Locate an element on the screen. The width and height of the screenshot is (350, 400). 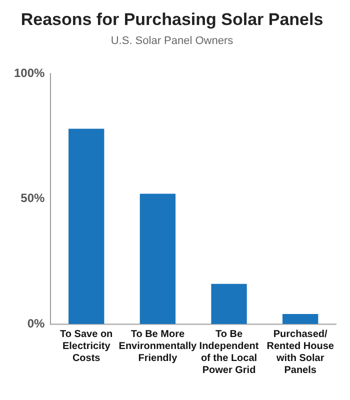
chart-subtitle: U.S. Solar Panel Owners is located at coordinates (172, 41).